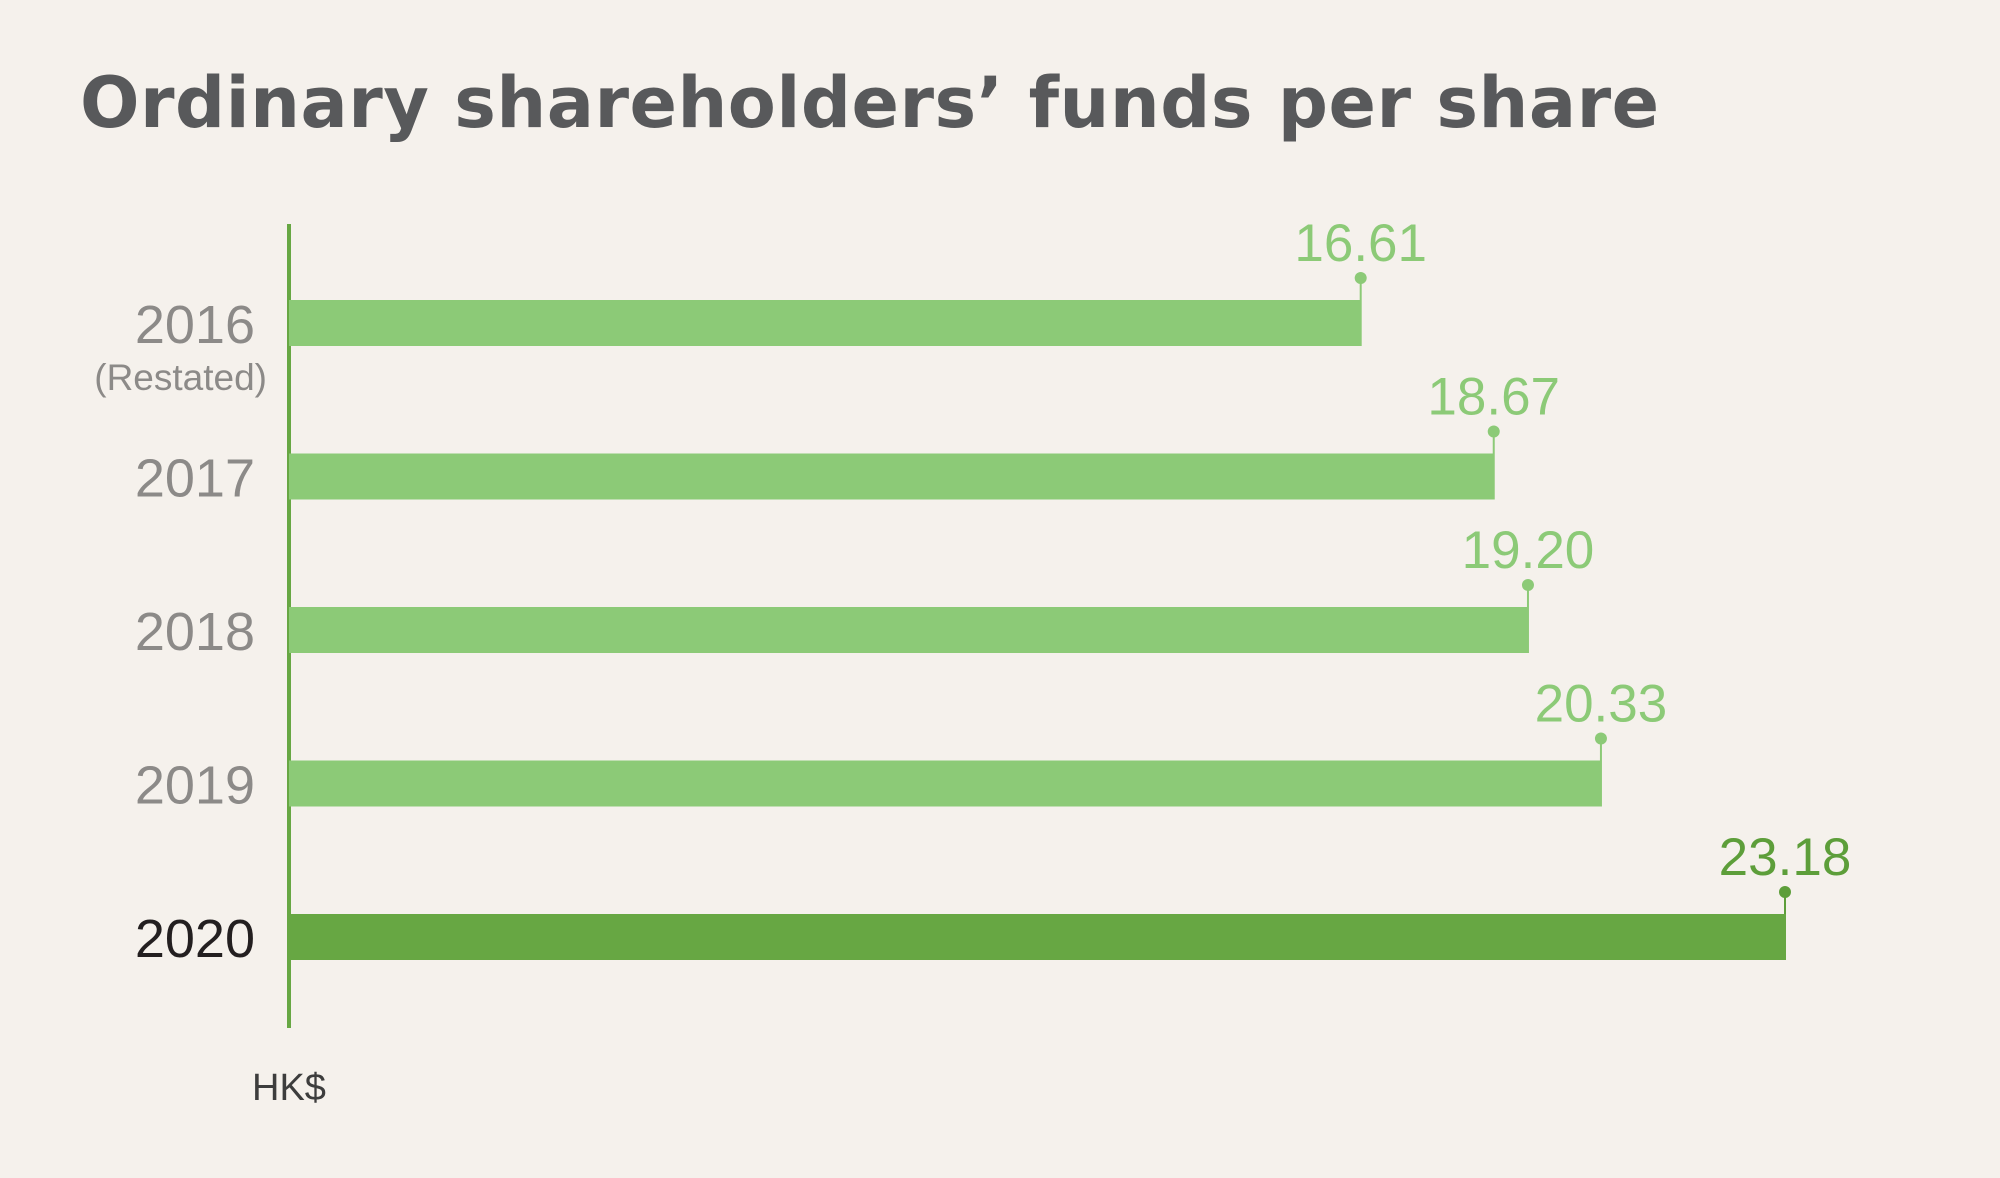  Describe the element at coordinates (1037, 937) in the screenshot. I see `bar-2020` at that location.